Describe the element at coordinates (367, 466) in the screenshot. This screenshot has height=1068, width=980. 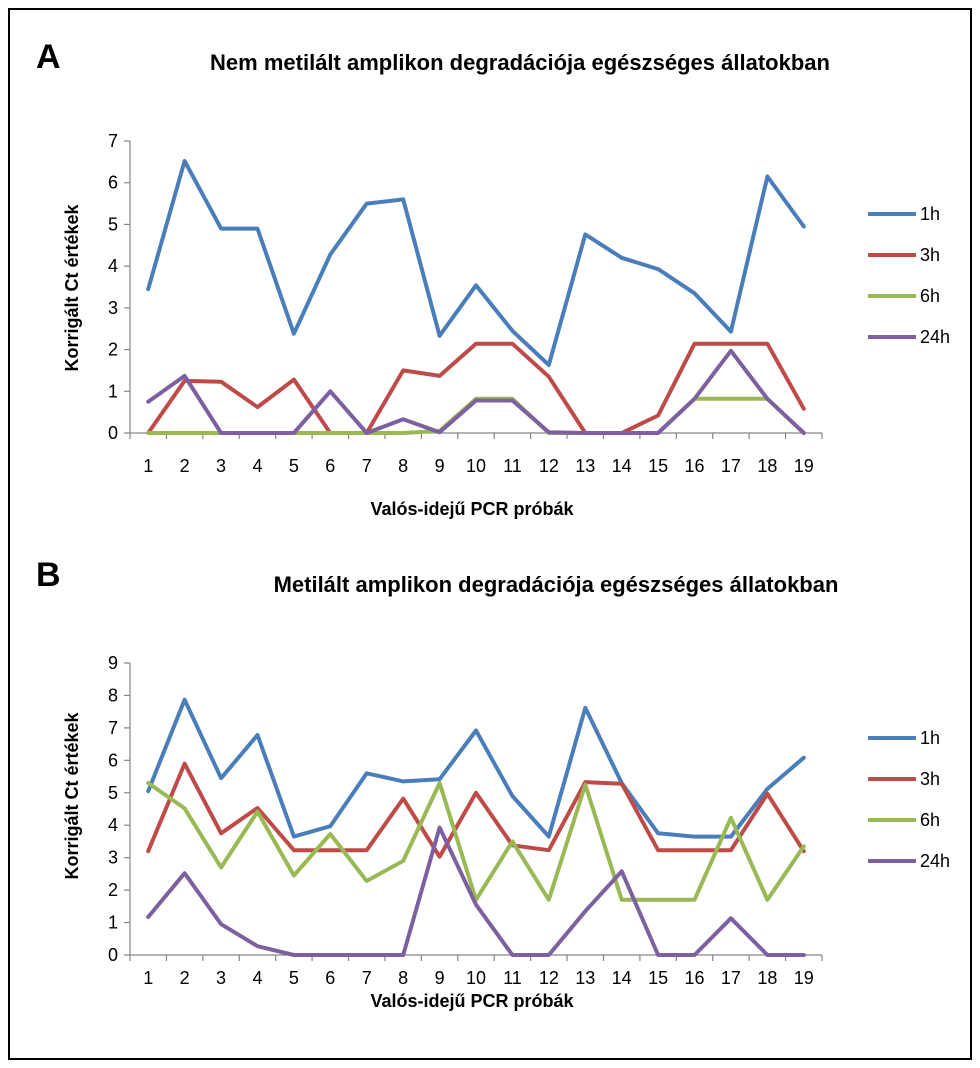
I see `panel-a-x-tick-label: 7` at that location.